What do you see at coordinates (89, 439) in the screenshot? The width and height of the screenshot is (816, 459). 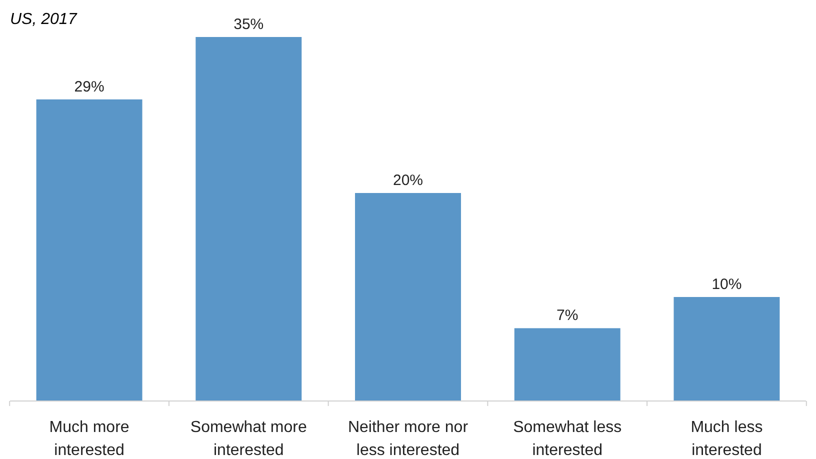 I see `x-tick-label: Much more interested` at bounding box center [89, 439].